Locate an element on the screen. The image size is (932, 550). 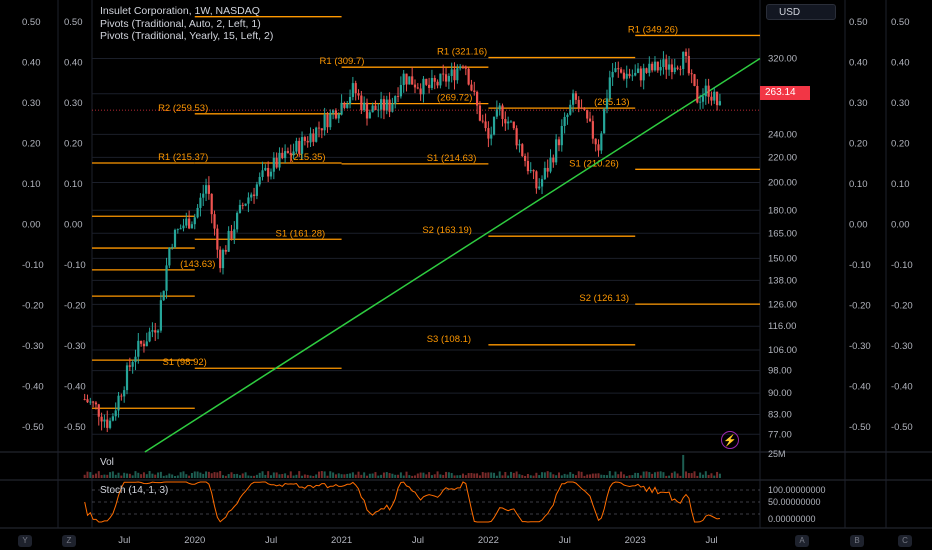
currency-selector: USD is located at coordinates (801, 12).